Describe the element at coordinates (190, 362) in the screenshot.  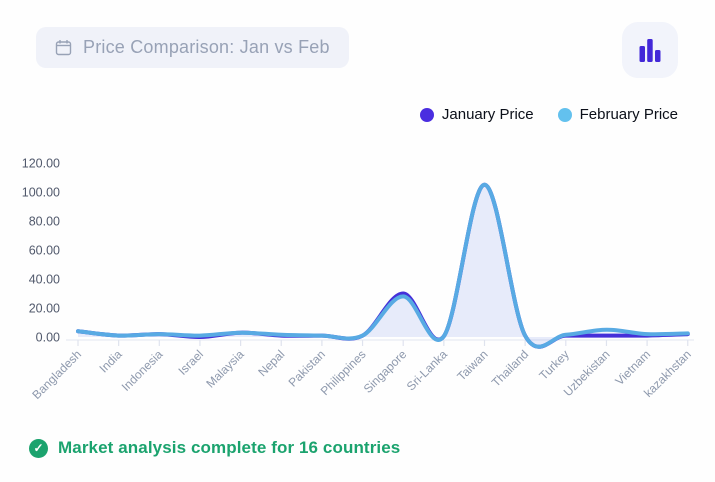
I see `x-tick-label: Israel` at that location.